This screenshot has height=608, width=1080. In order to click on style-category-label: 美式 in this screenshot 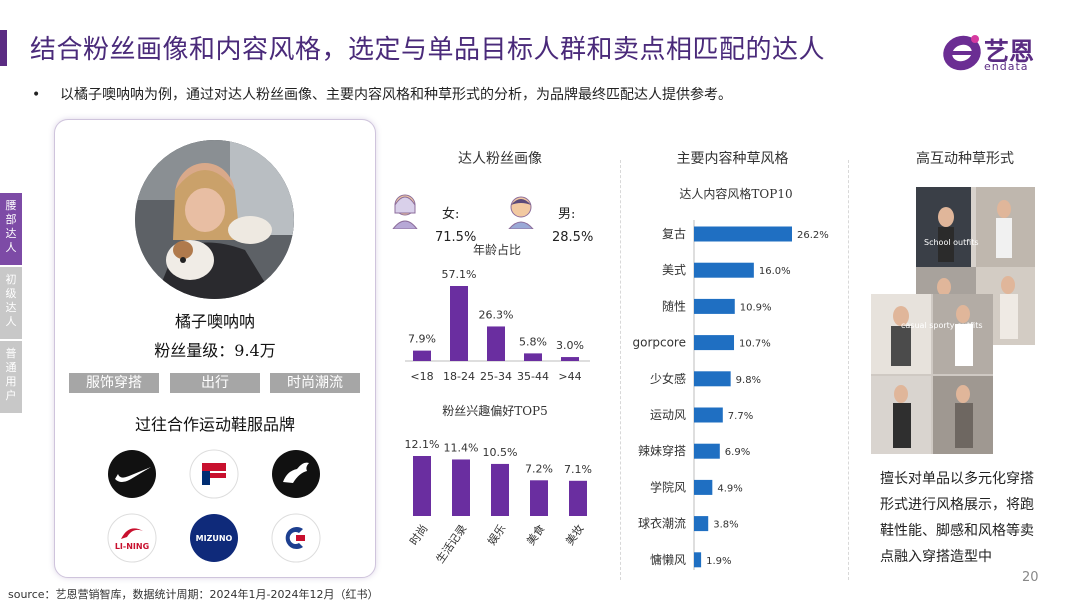, I will do `click(674, 270)`.